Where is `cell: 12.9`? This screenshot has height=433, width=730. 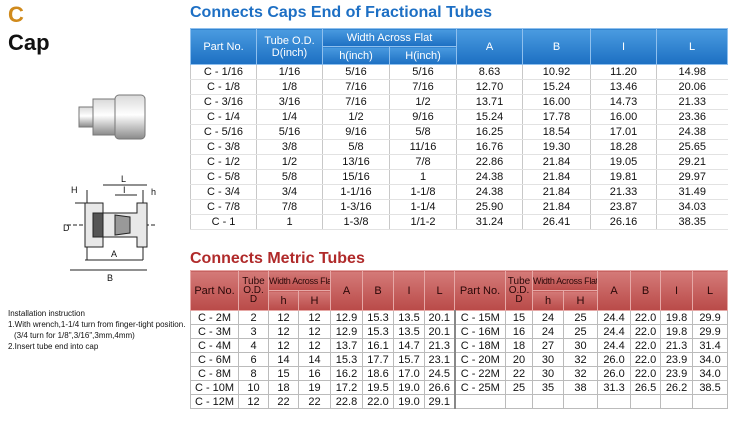 cell: 12.9 is located at coordinates (347, 317).